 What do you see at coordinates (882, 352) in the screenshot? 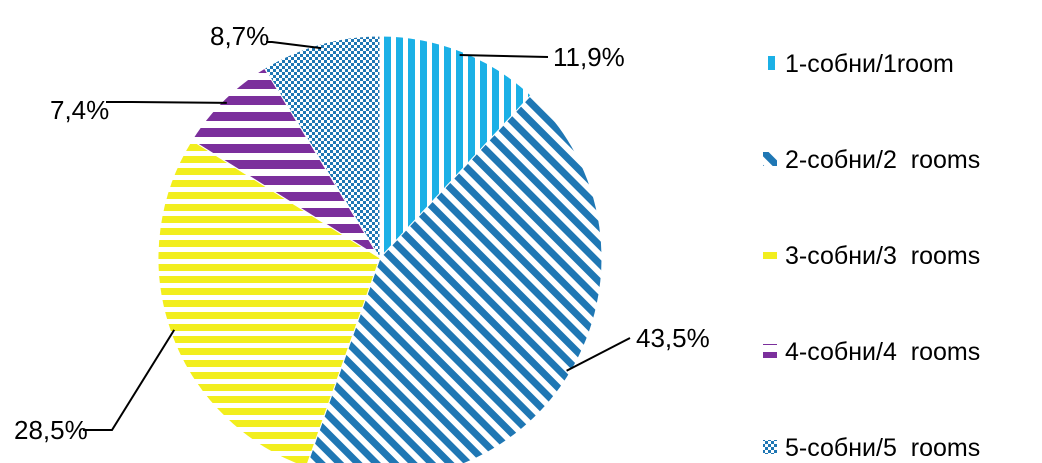
I see `legend-label-4: 4-собни/4 rooms` at bounding box center [882, 352].